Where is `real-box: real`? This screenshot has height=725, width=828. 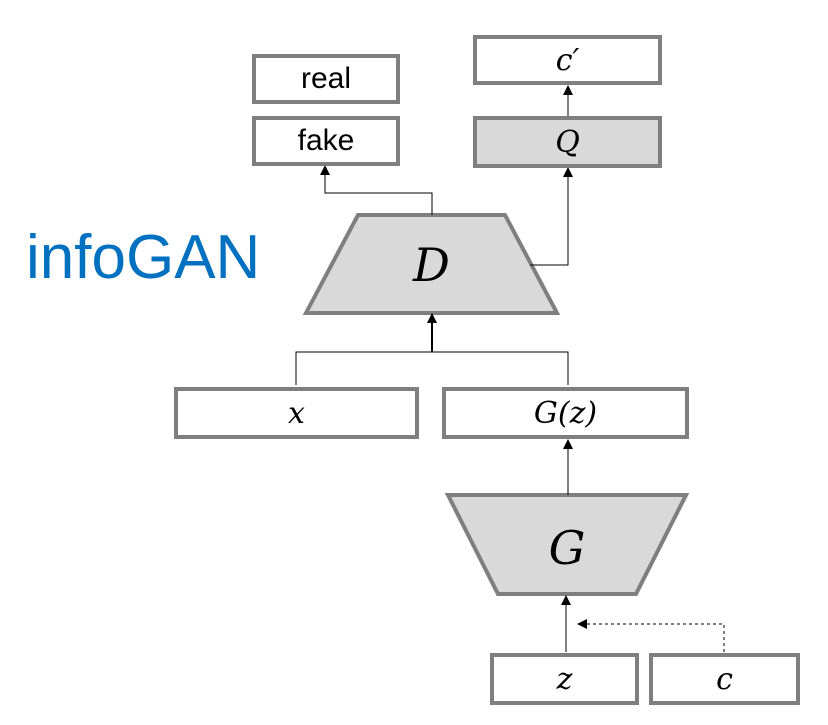 real-box: real is located at coordinates (326, 79).